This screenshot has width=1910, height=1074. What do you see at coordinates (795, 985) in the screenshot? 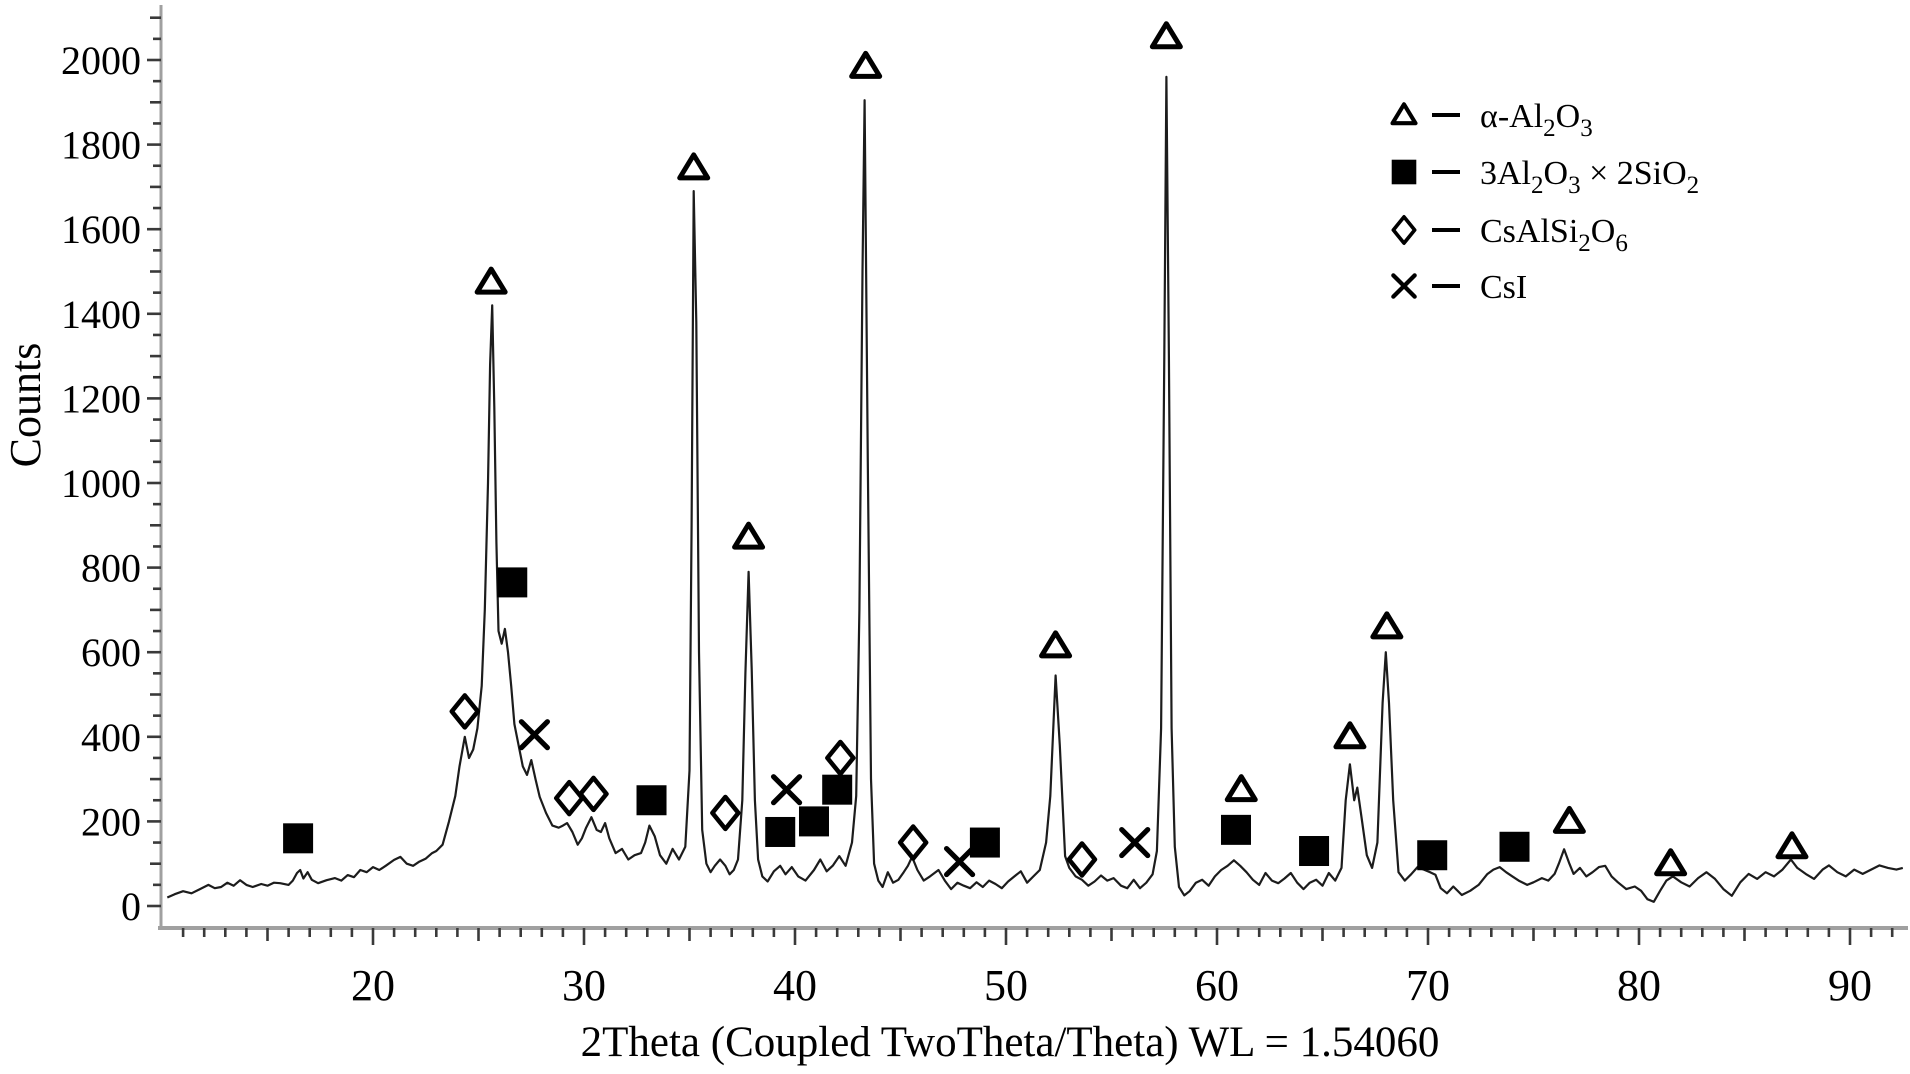
I see `x-tick-label: 40` at bounding box center [795, 985].